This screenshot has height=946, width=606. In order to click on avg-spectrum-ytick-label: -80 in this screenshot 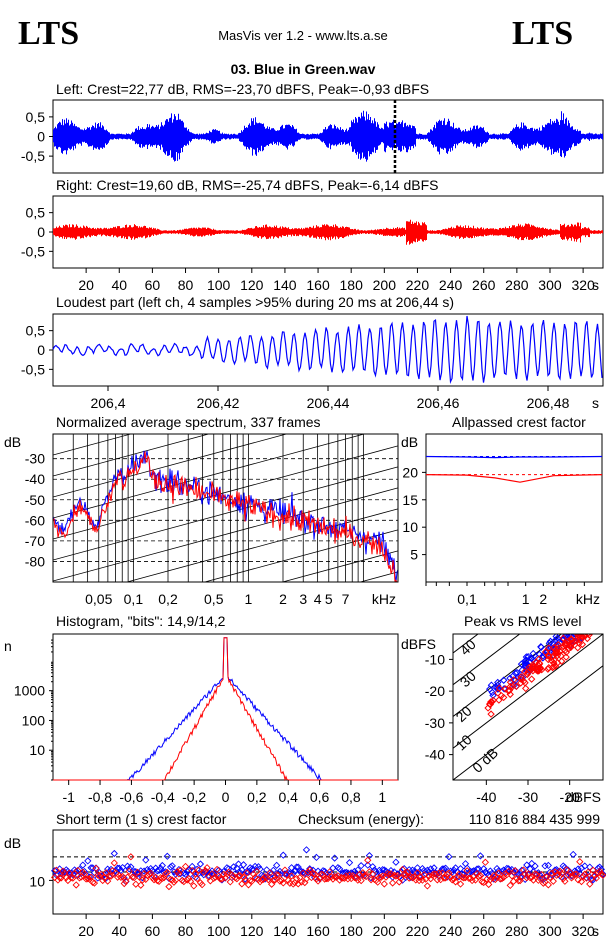, I will do `click(35, 561)`.